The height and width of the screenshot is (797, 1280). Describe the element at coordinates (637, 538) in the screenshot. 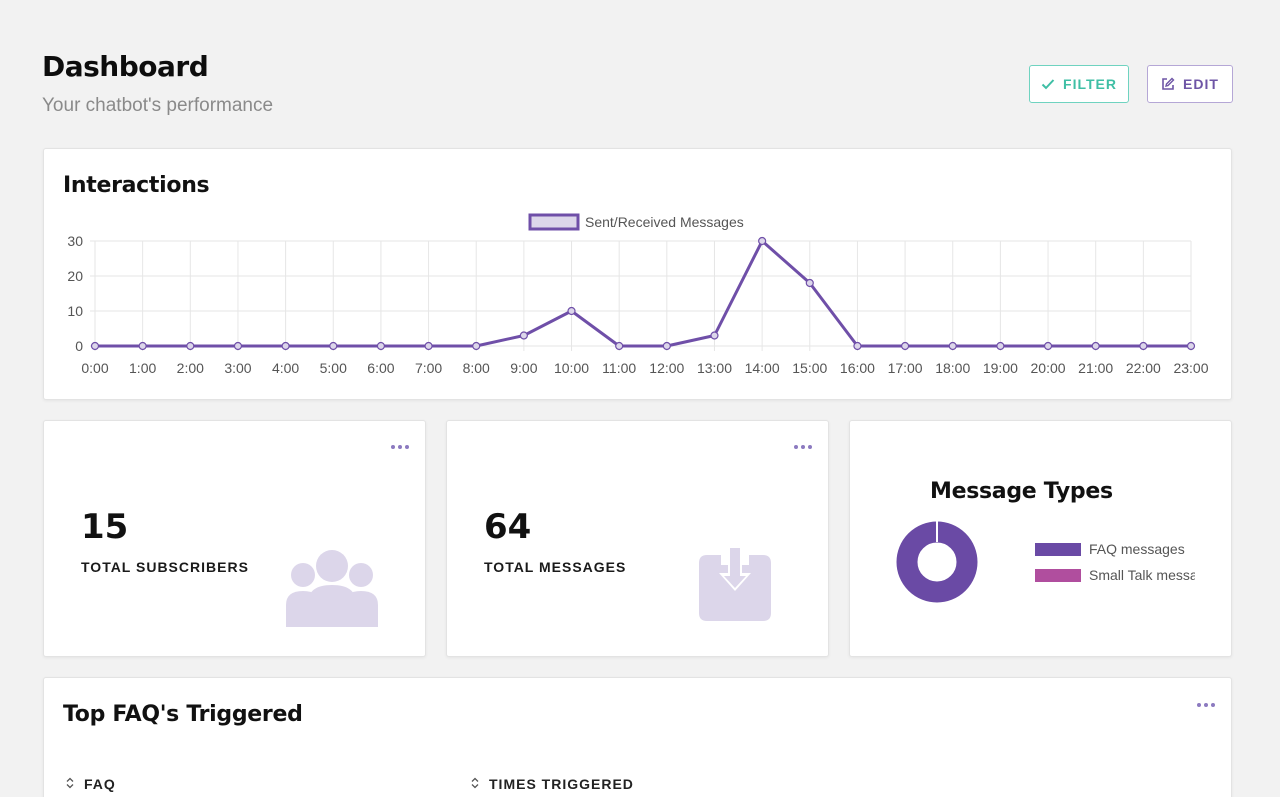

I see `messages-card: 64 TOTAL MESSAGES` at that location.